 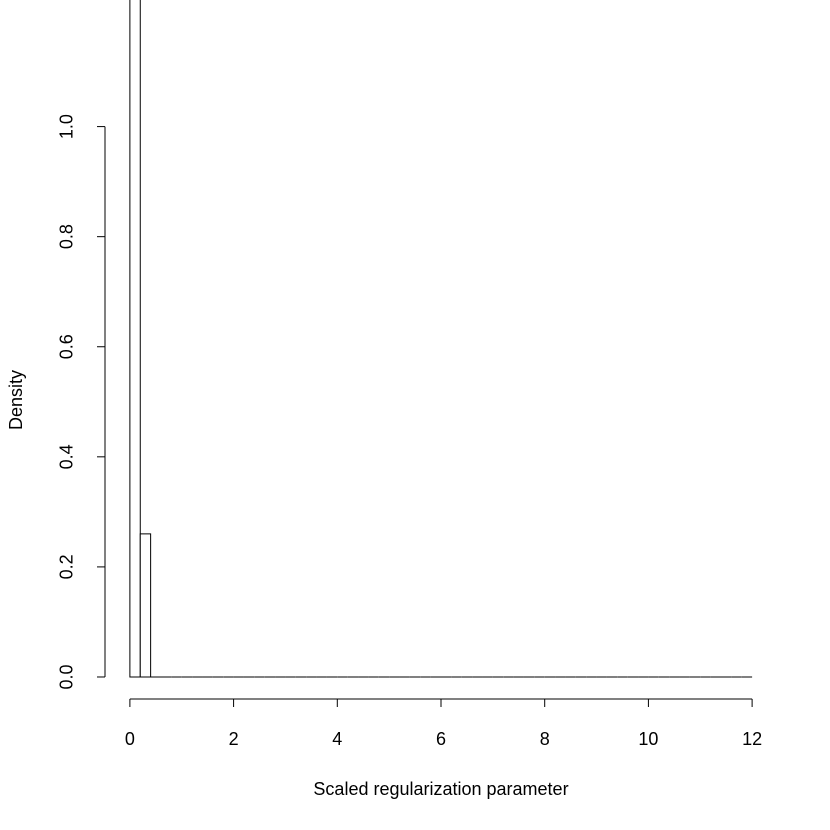 I want to click on x-tick-label: 2, so click(x=234, y=739).